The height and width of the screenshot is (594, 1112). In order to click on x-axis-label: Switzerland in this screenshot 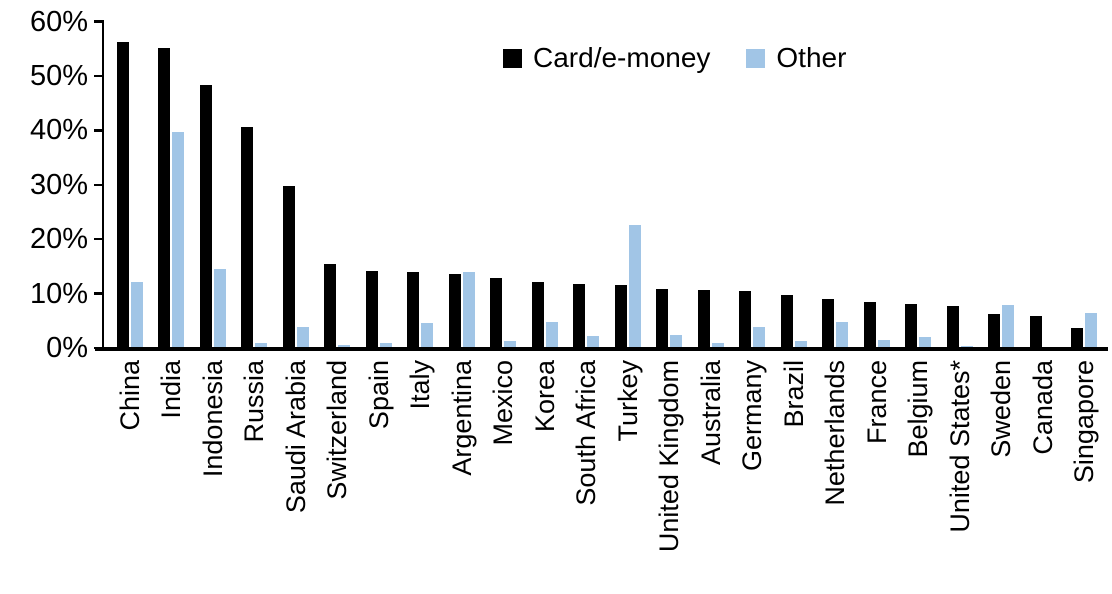, I will do `click(337, 430)`.